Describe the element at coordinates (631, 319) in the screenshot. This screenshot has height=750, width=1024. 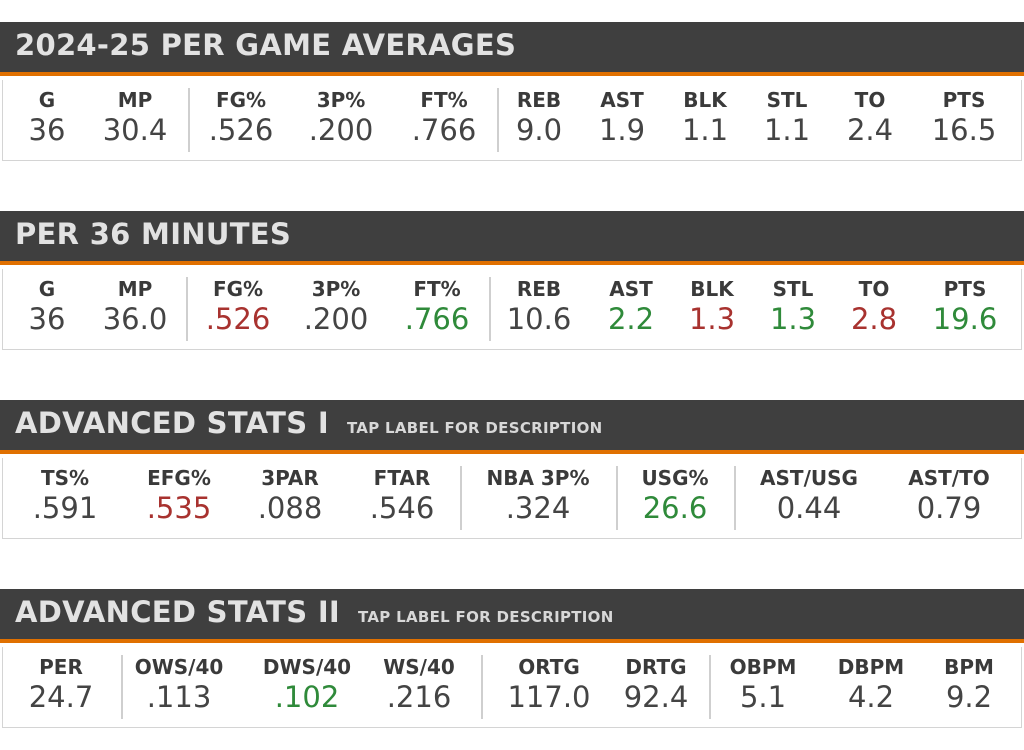
I see `stat-value: 2.2` at that location.